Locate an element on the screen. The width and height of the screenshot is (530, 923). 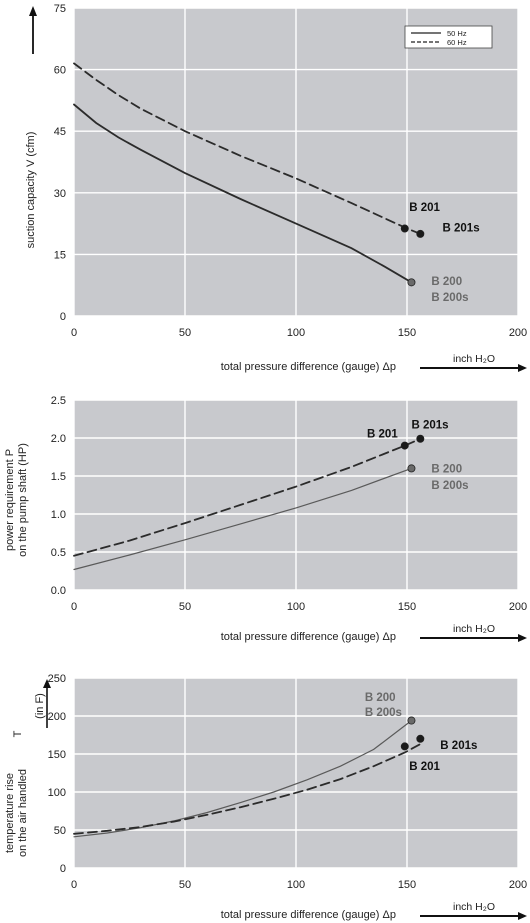
model-labels: B 201 B 201s B 200 B 200s is located at coordinates (417, 455).